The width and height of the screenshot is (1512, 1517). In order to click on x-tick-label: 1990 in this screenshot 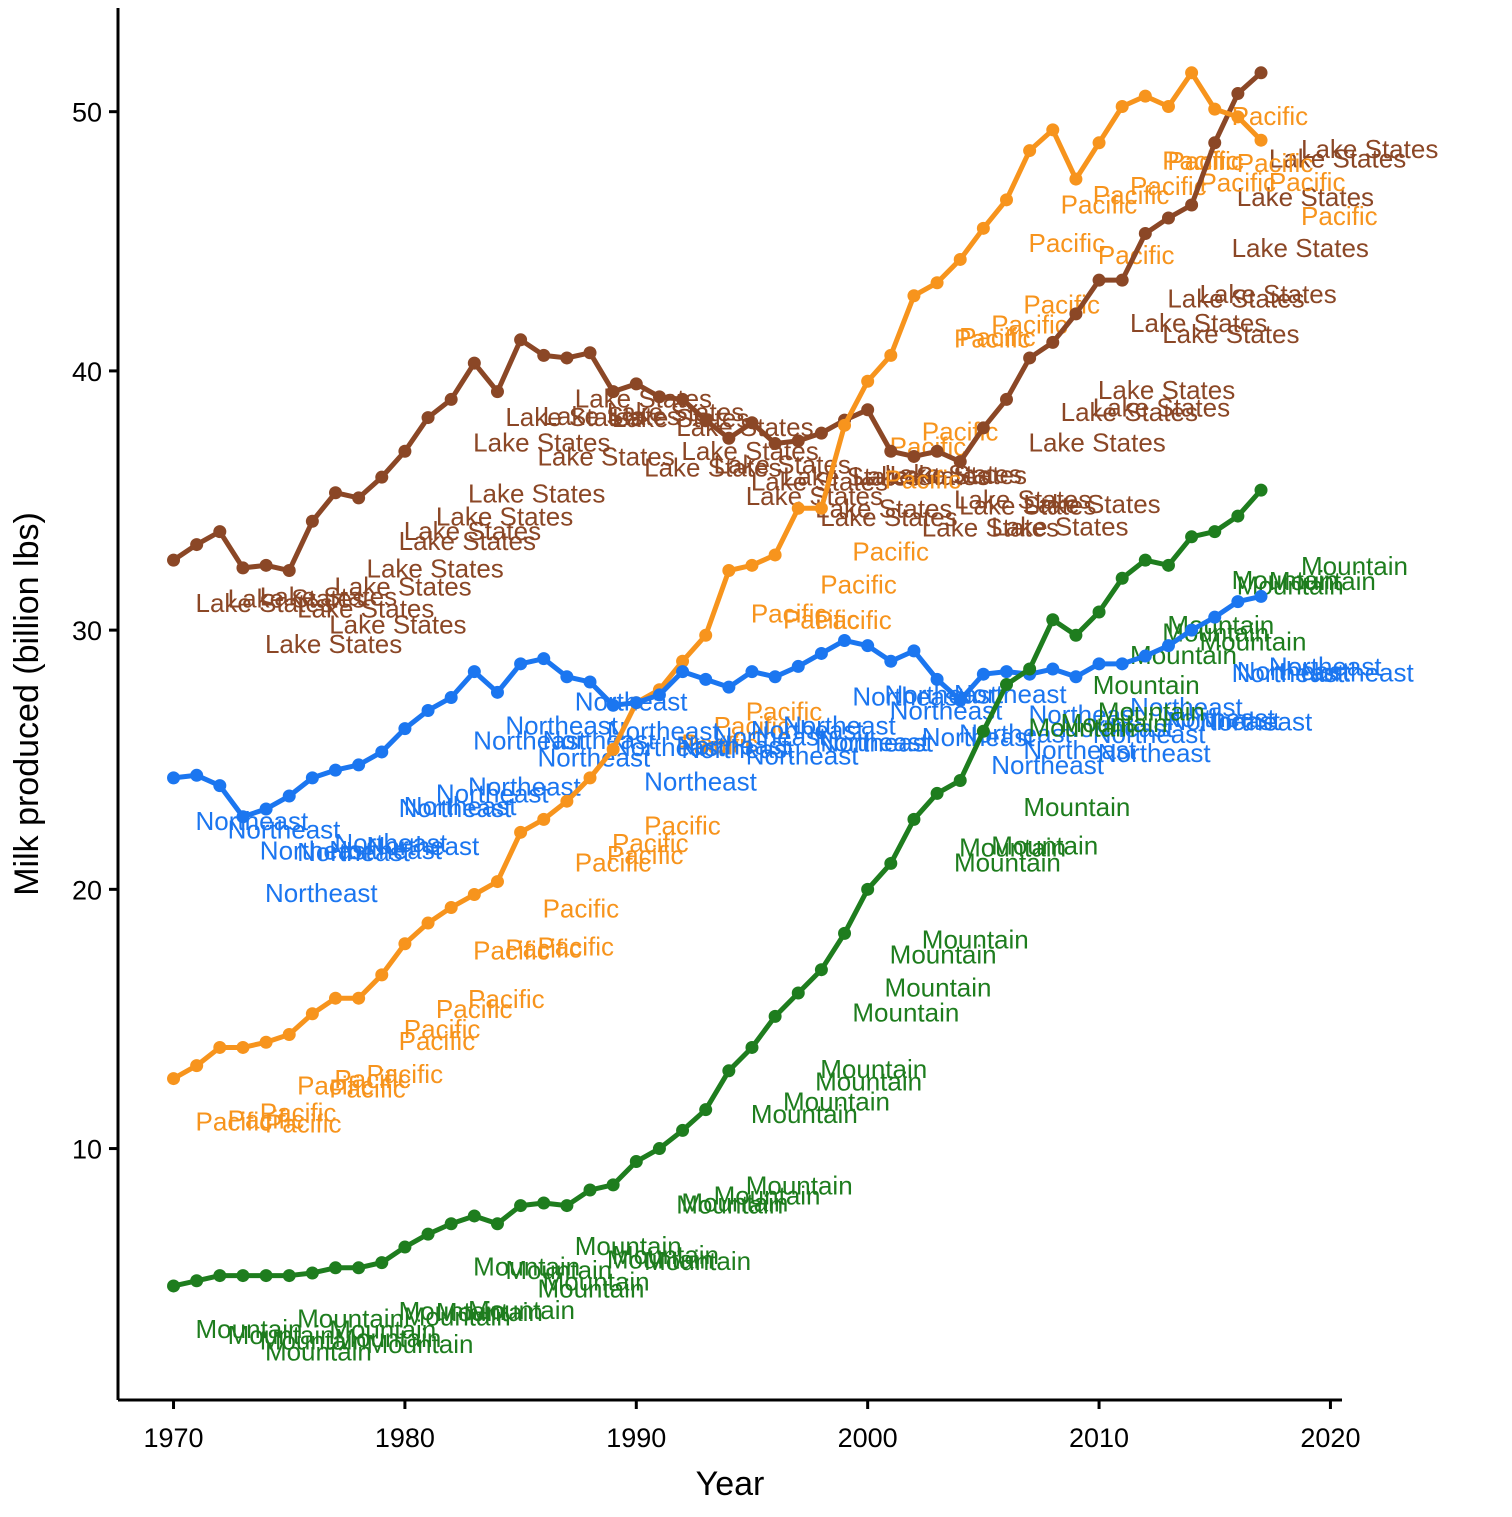, I will do `click(636, 1438)`.